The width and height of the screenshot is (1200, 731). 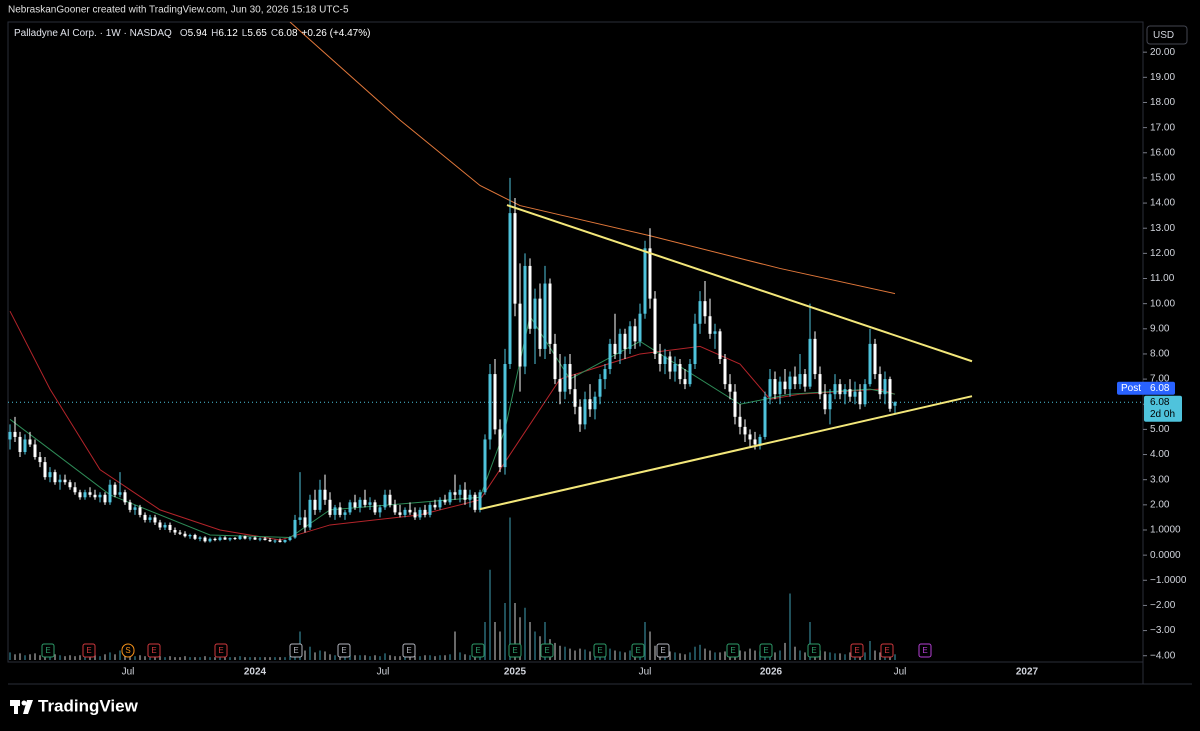 I want to click on y-tick-label: 12.00, so click(x=1162, y=253).